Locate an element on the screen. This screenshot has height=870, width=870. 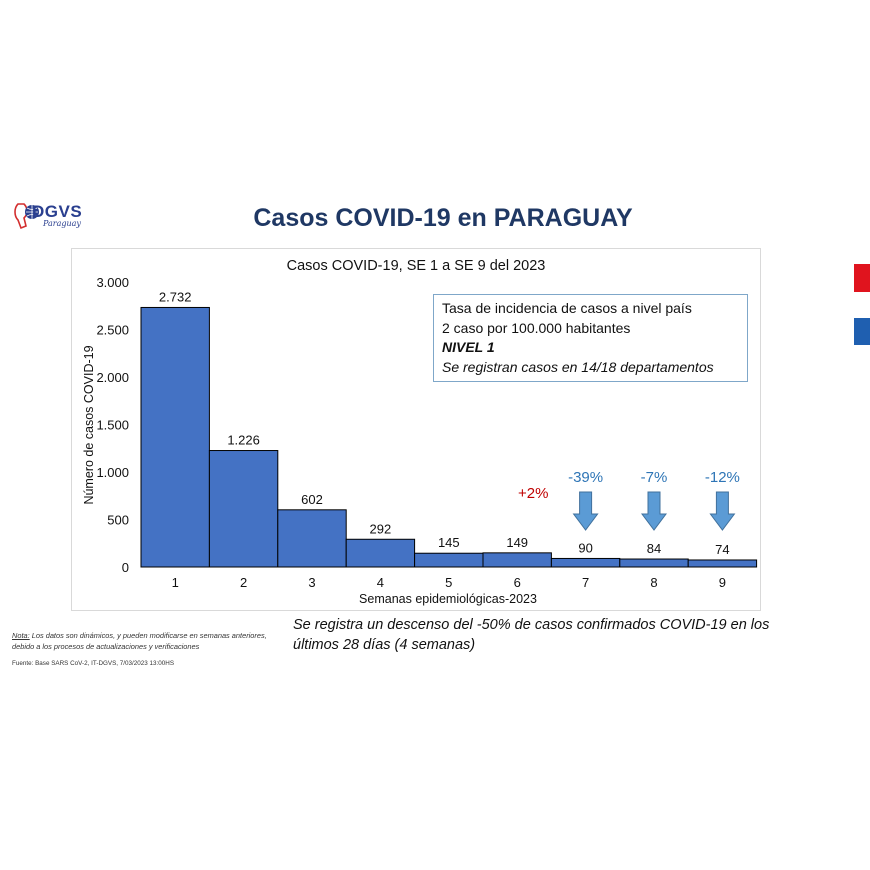
y-tick-label: 0 is located at coordinates (125, 567).